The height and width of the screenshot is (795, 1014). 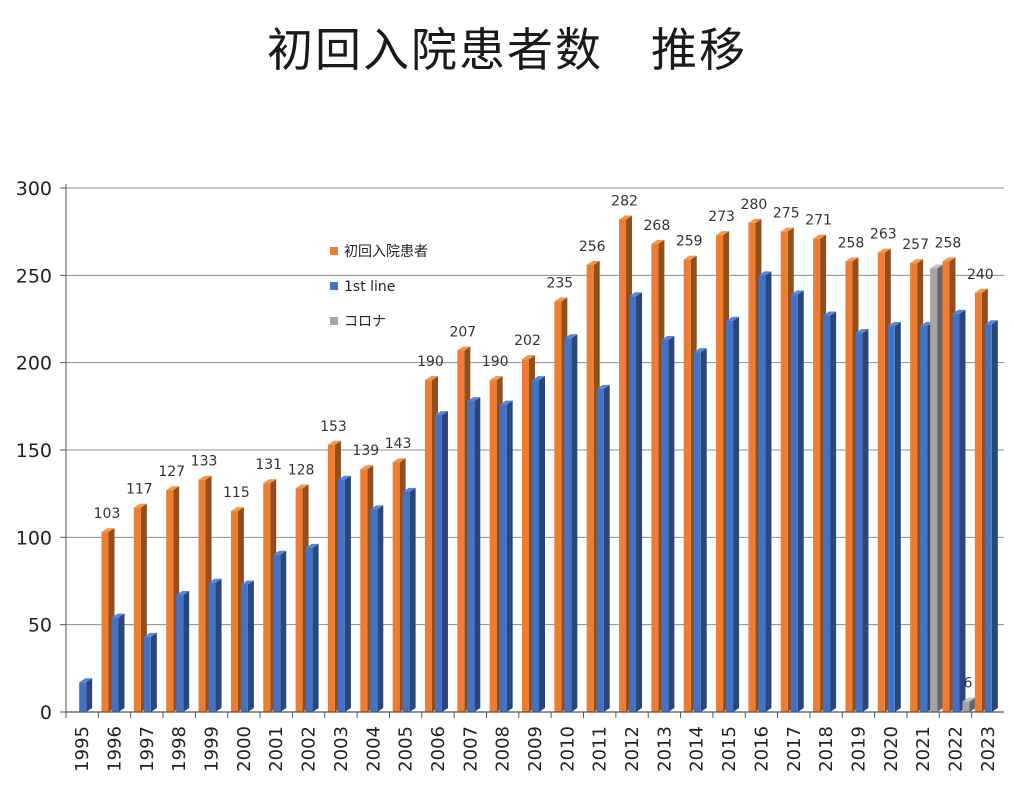 What do you see at coordinates (507, 50) in the screenshot?
I see `chart-title: 初回入院患者数 推移` at bounding box center [507, 50].